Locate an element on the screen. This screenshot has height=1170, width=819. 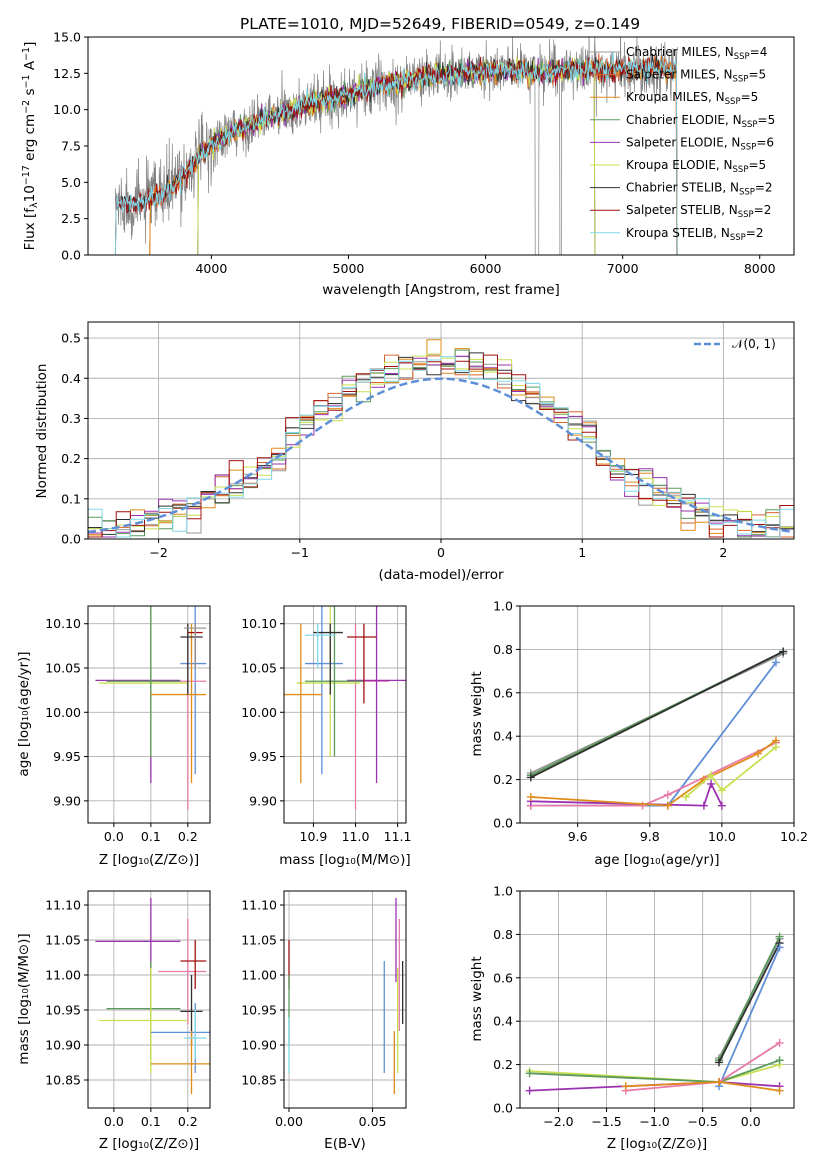
age_z-xtick-label: 0.1 is located at coordinates (151, 836).